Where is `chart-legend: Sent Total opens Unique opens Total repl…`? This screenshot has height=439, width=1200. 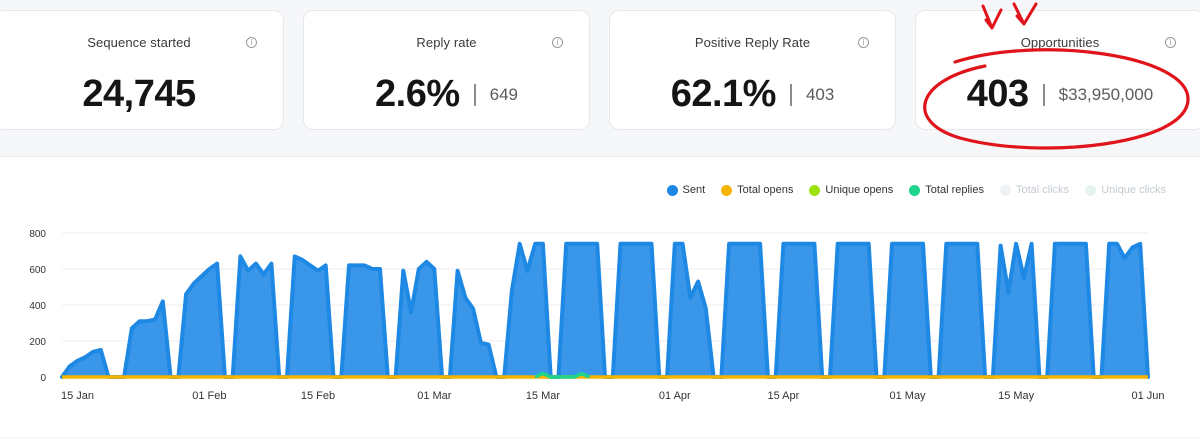
chart-legend: Sent Total opens Unique opens Total repl… is located at coordinates (916, 190).